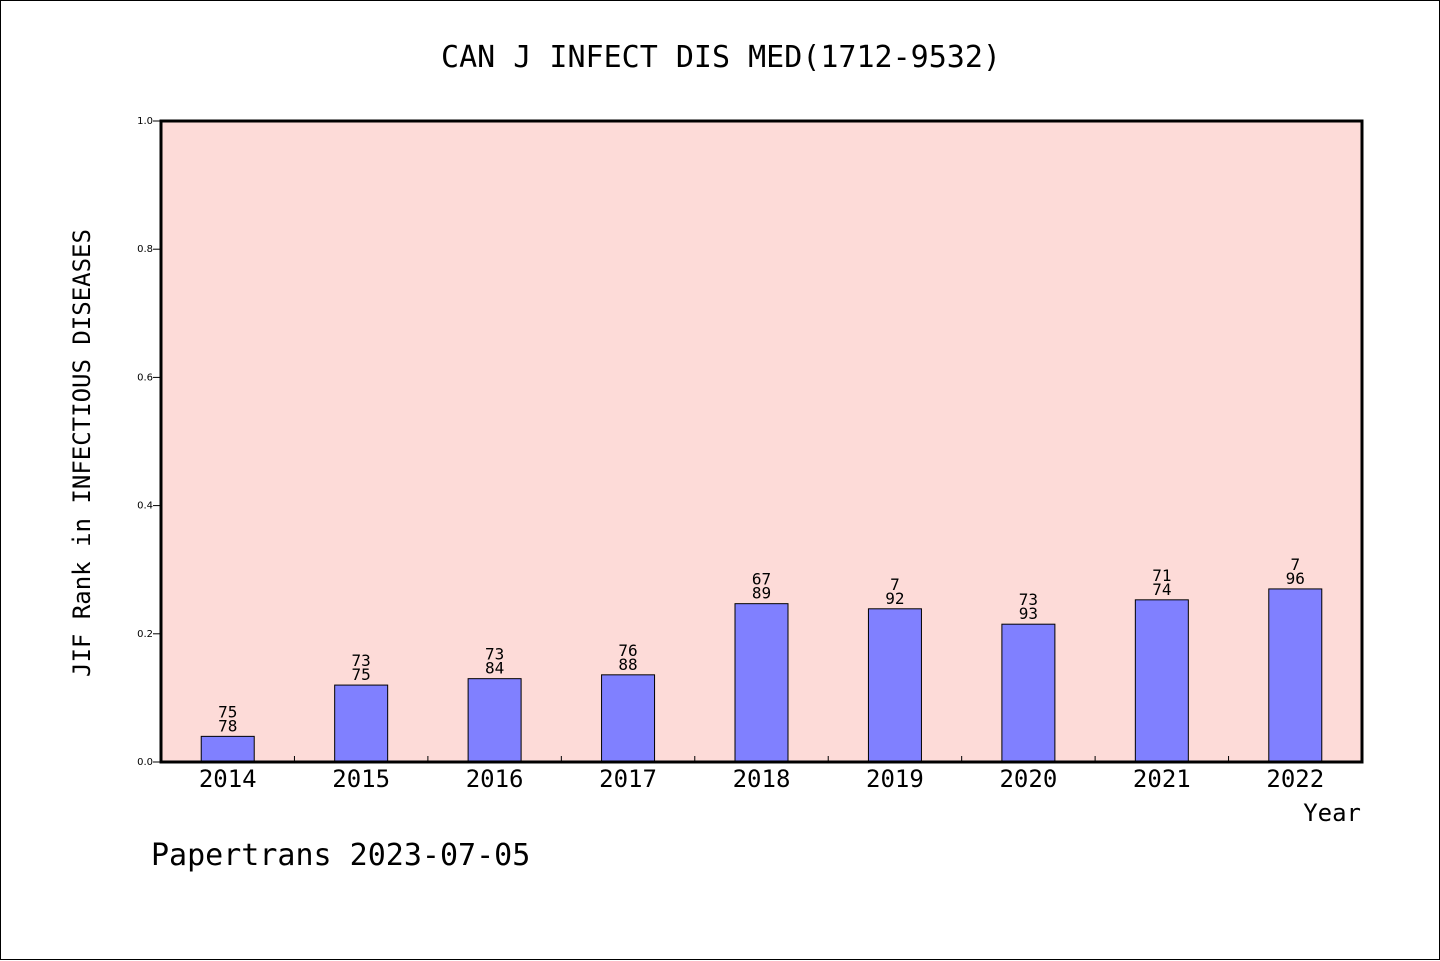  What do you see at coordinates (1332, 813) in the screenshot?
I see `x-axis-label: Year` at bounding box center [1332, 813].